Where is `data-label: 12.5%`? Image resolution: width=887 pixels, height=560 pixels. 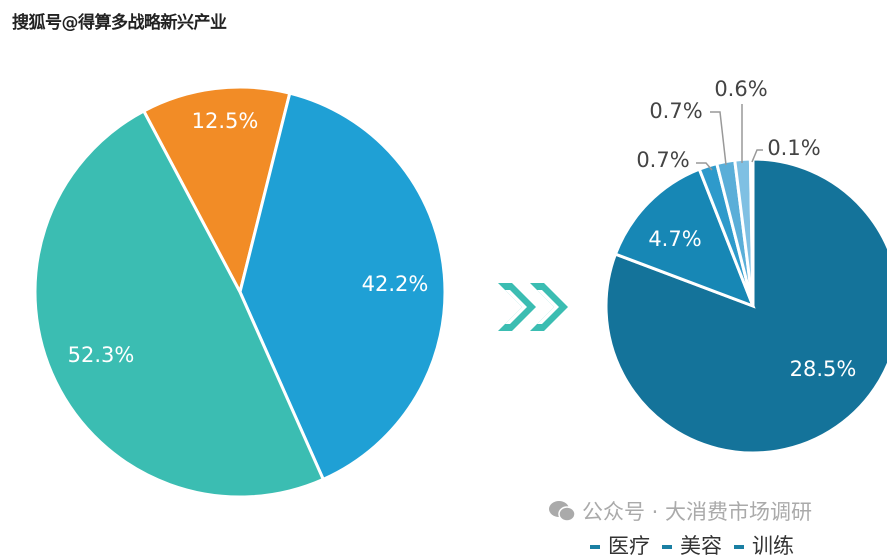
data-label: 12.5% is located at coordinates (225, 121).